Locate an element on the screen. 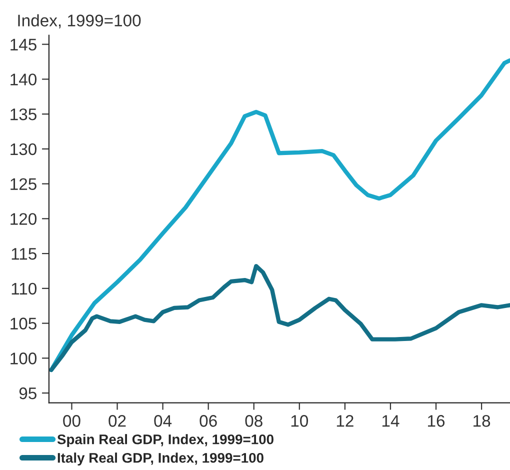 Image resolution: width=510 pixels, height=470 pixels. y-tick-label: 145 is located at coordinates (23, 44).